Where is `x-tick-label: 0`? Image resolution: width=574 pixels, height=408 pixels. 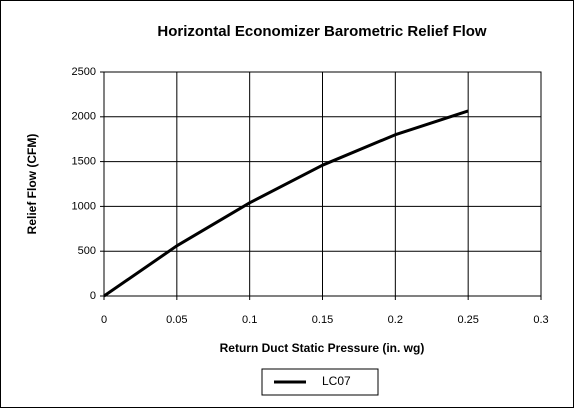
x-tick-label: 0 is located at coordinates (104, 320).